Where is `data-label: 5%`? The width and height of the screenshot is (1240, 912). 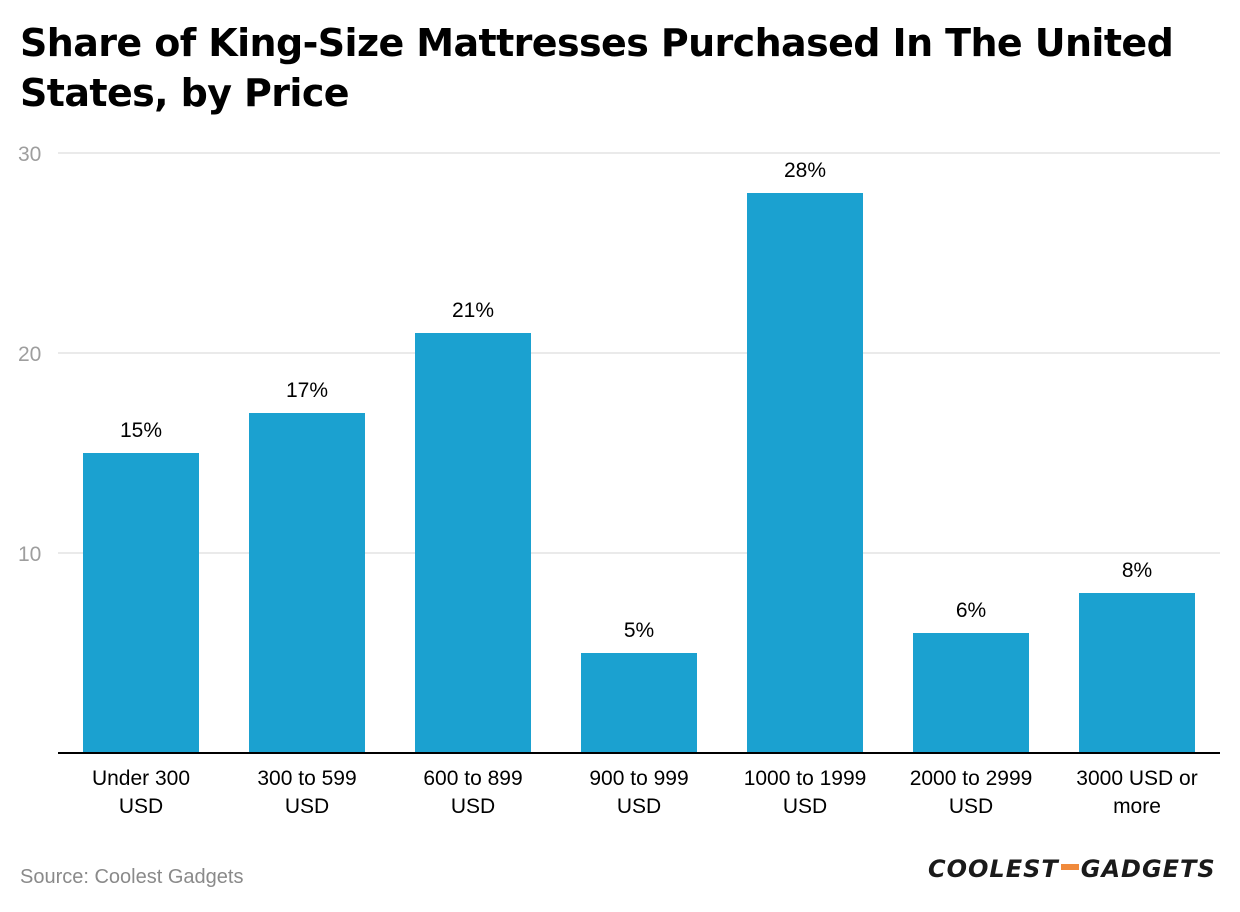
data-label: 5% is located at coordinates (639, 630).